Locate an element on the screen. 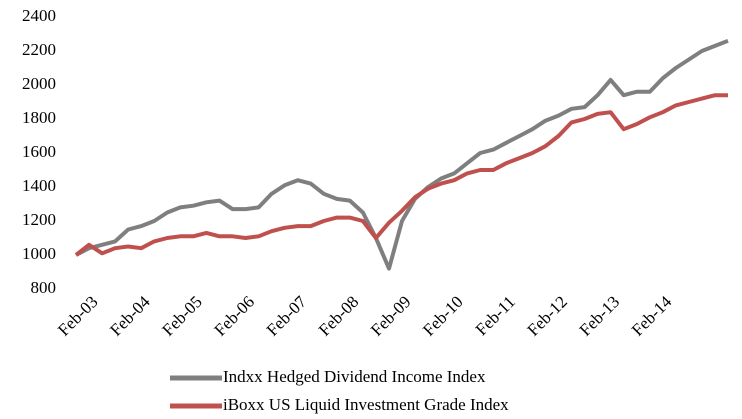 This screenshot has height=419, width=742. x-tick-label: Feb-04 is located at coordinates (130, 316).